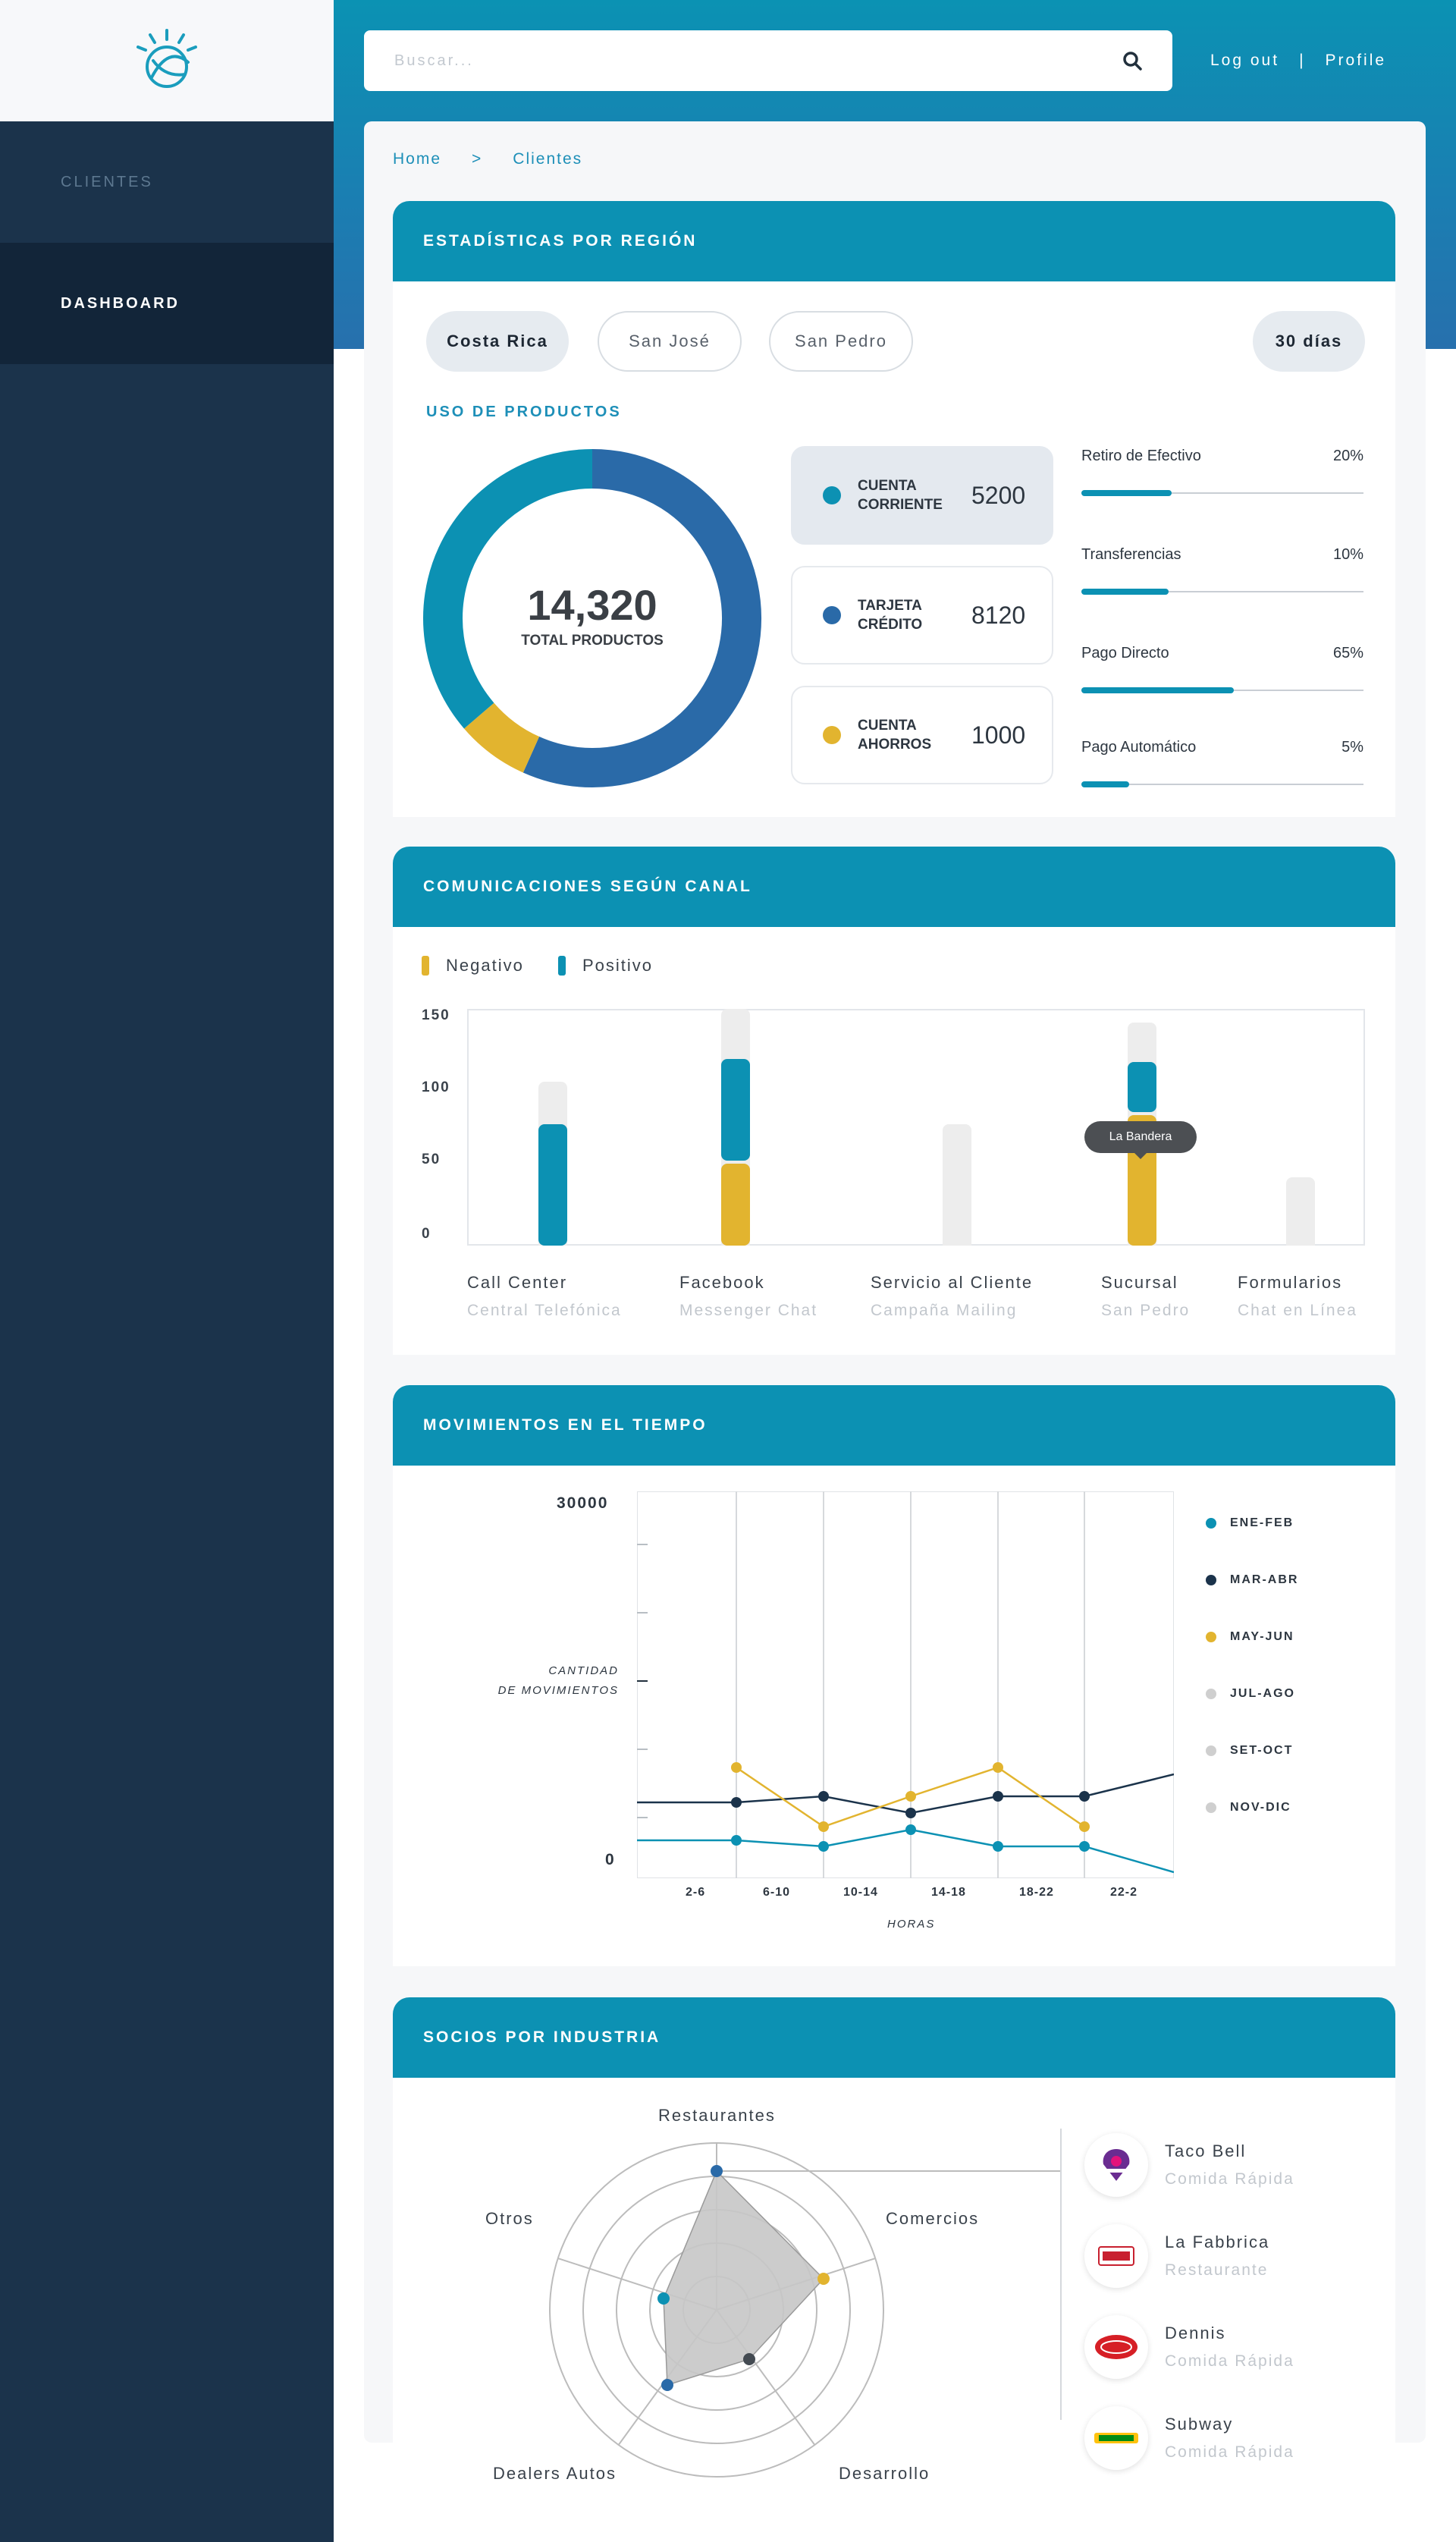 Image resolution: width=1456 pixels, height=2542 pixels. I want to click on product-card-cuenta-ahorros: CUENTA AHORROS 1000, so click(922, 735).